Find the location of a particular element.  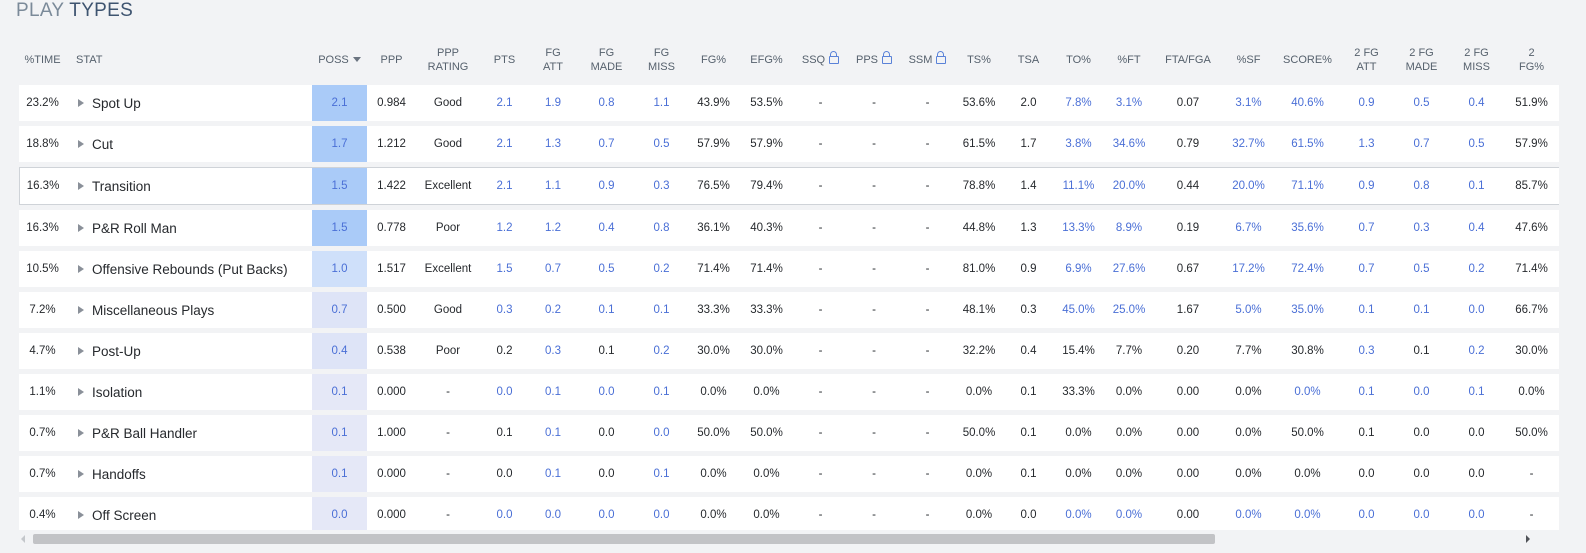

header-label: %SF is located at coordinates (1248, 60).